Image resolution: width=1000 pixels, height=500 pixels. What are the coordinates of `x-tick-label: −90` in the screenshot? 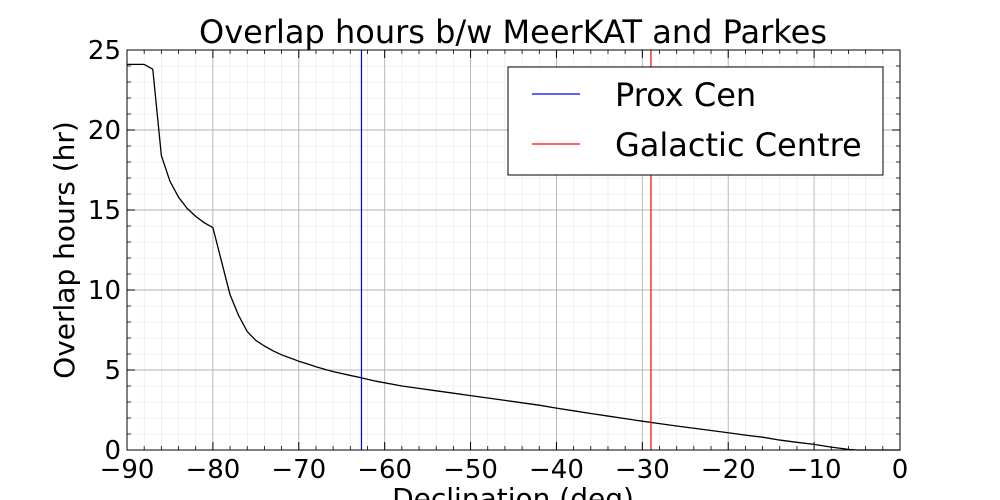 It's located at (127, 470).